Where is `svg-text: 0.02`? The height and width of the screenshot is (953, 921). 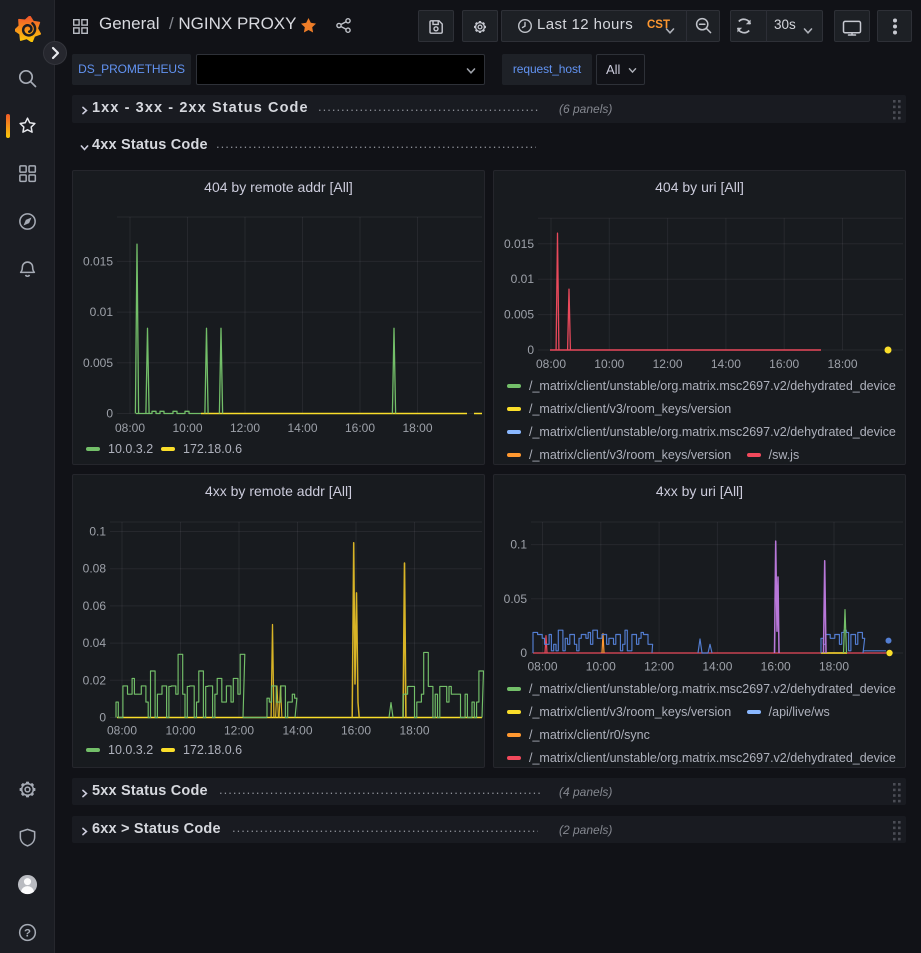
svg-text: 0.02 is located at coordinates (95, 680).